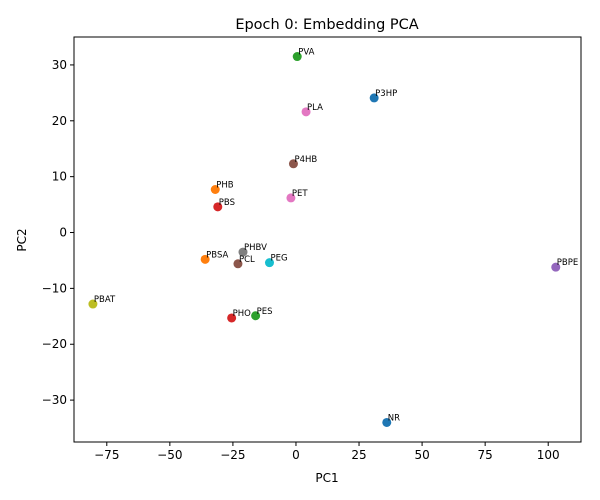  Describe the element at coordinates (225, 186) in the screenshot. I see `point-label-phb: PHB` at that location.